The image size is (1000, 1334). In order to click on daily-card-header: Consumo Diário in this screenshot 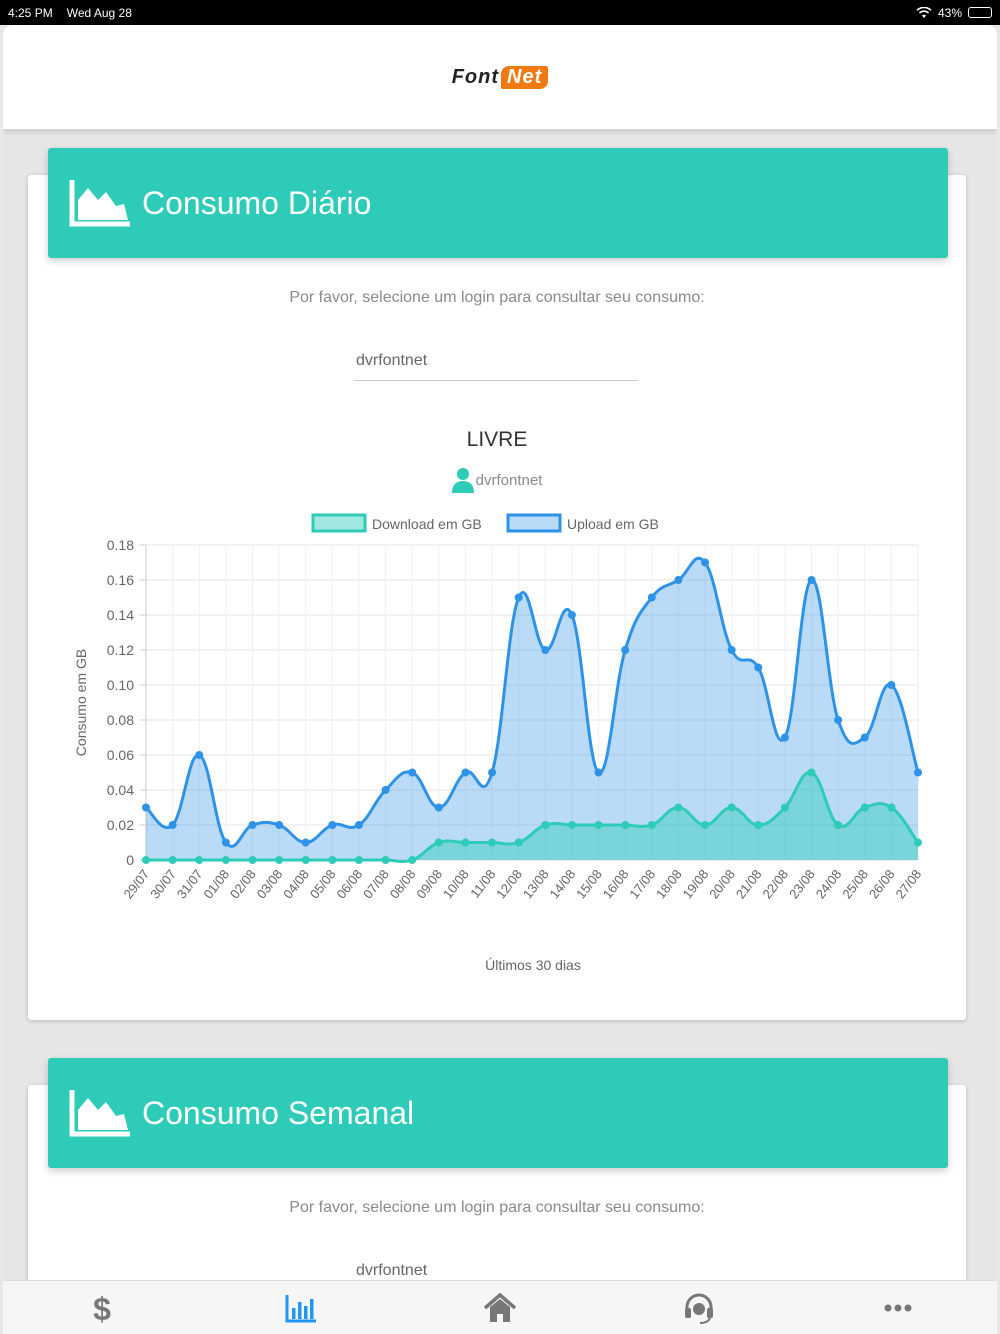, I will do `click(498, 203)`.